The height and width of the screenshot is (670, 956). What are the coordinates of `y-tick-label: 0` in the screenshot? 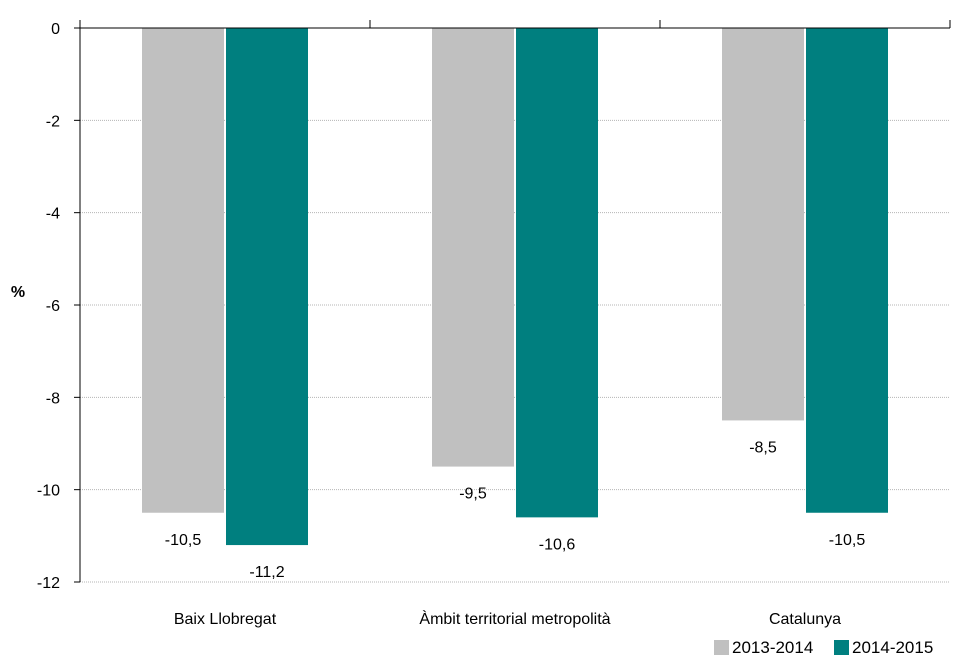 It's located at (55, 29).